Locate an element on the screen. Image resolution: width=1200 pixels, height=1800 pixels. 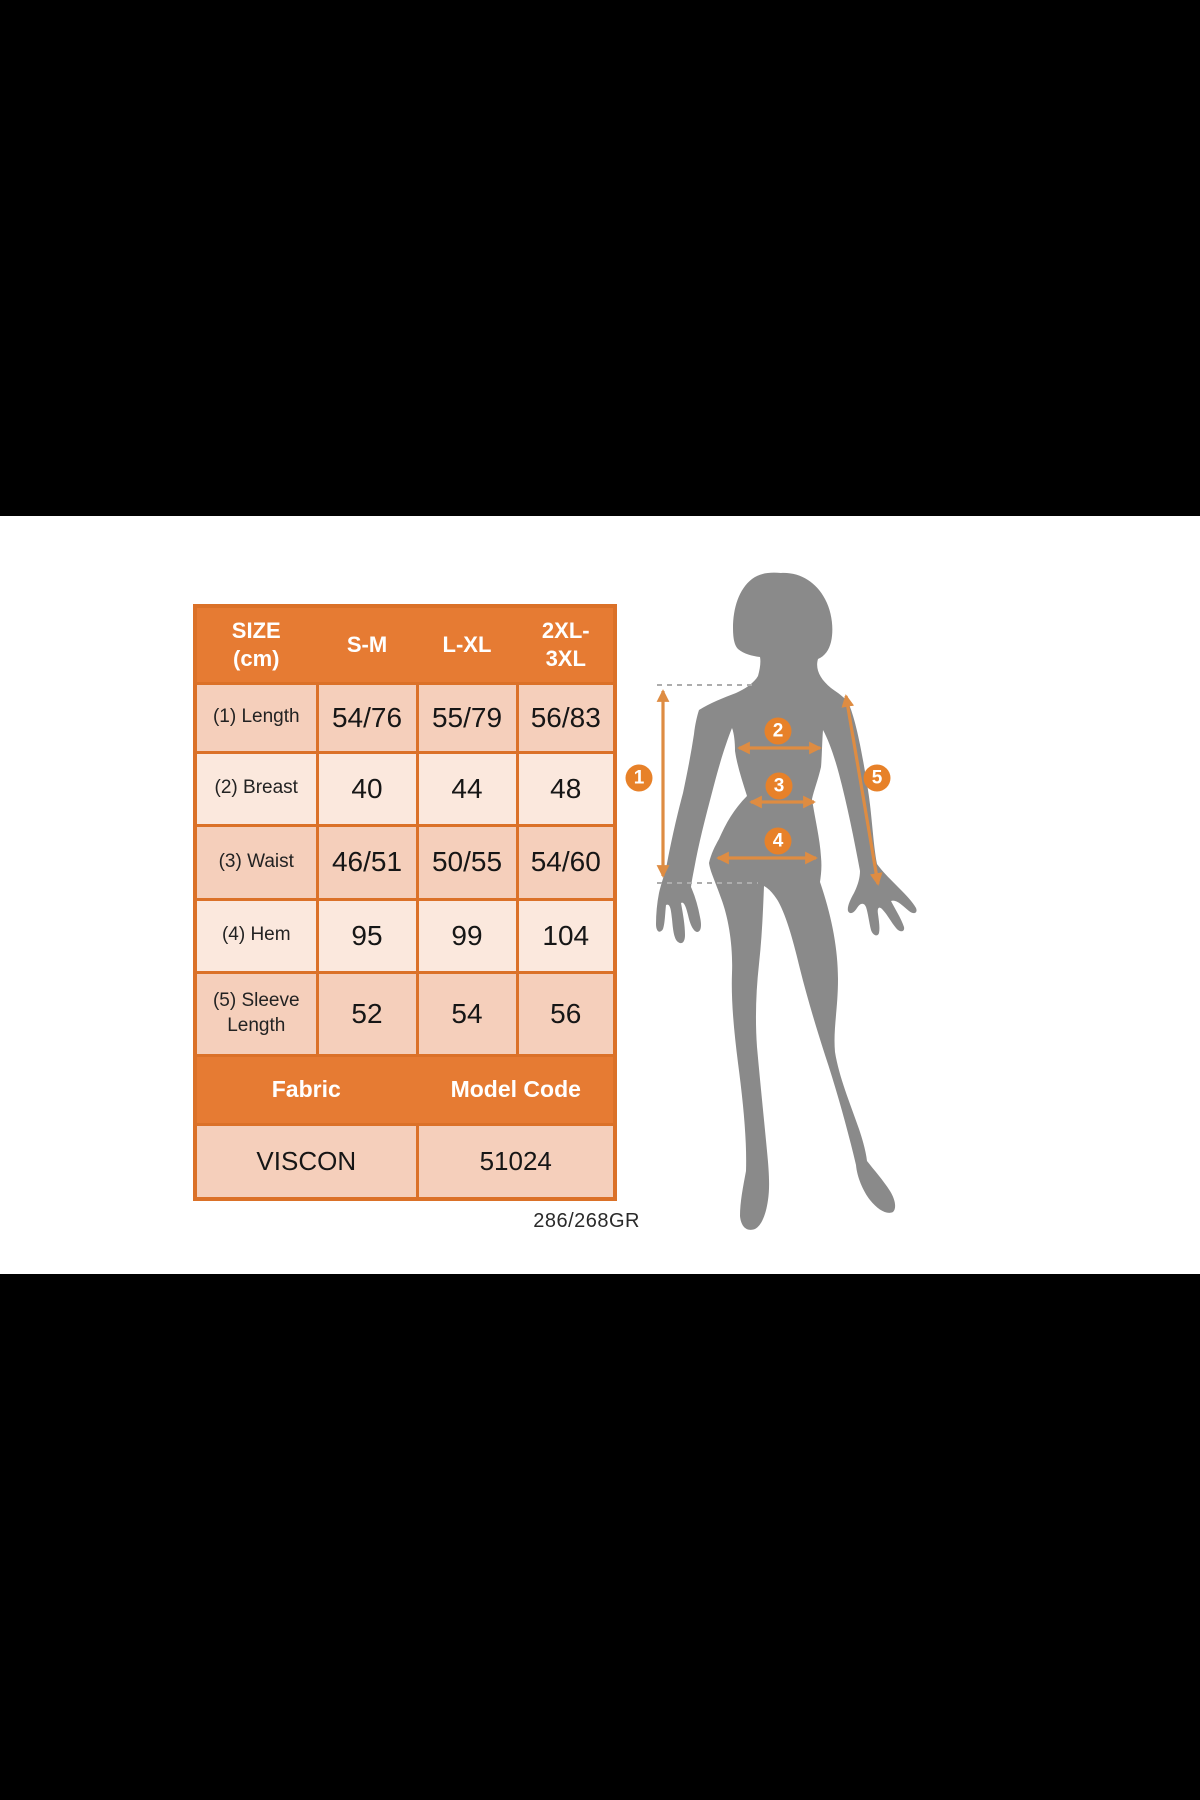
table-row-sleeve-length: (5) Sleeve Length 52 54 56 is located at coordinates (405, 1013).